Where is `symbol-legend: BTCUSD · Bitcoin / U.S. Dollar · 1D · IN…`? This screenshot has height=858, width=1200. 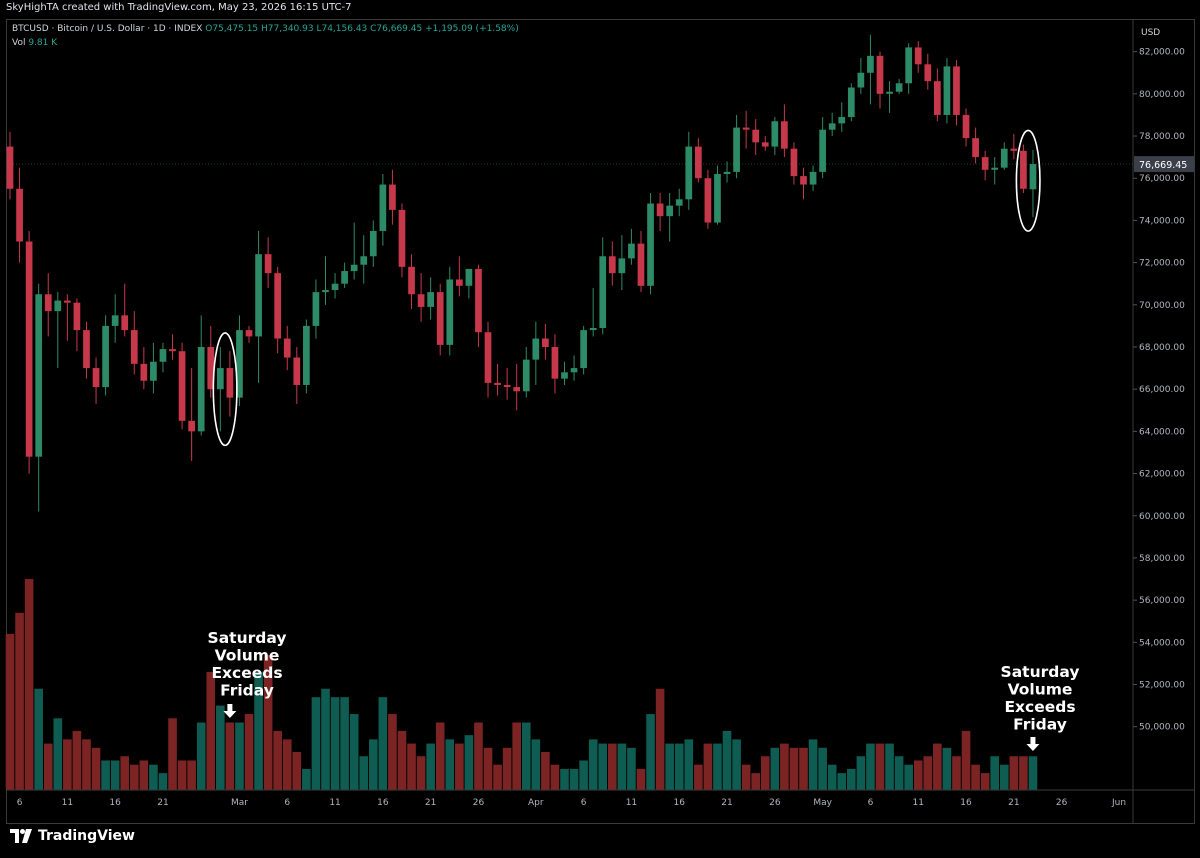 symbol-legend: BTCUSD · Bitcoin / U.S. Dollar · 1D · IN… is located at coordinates (265, 29).